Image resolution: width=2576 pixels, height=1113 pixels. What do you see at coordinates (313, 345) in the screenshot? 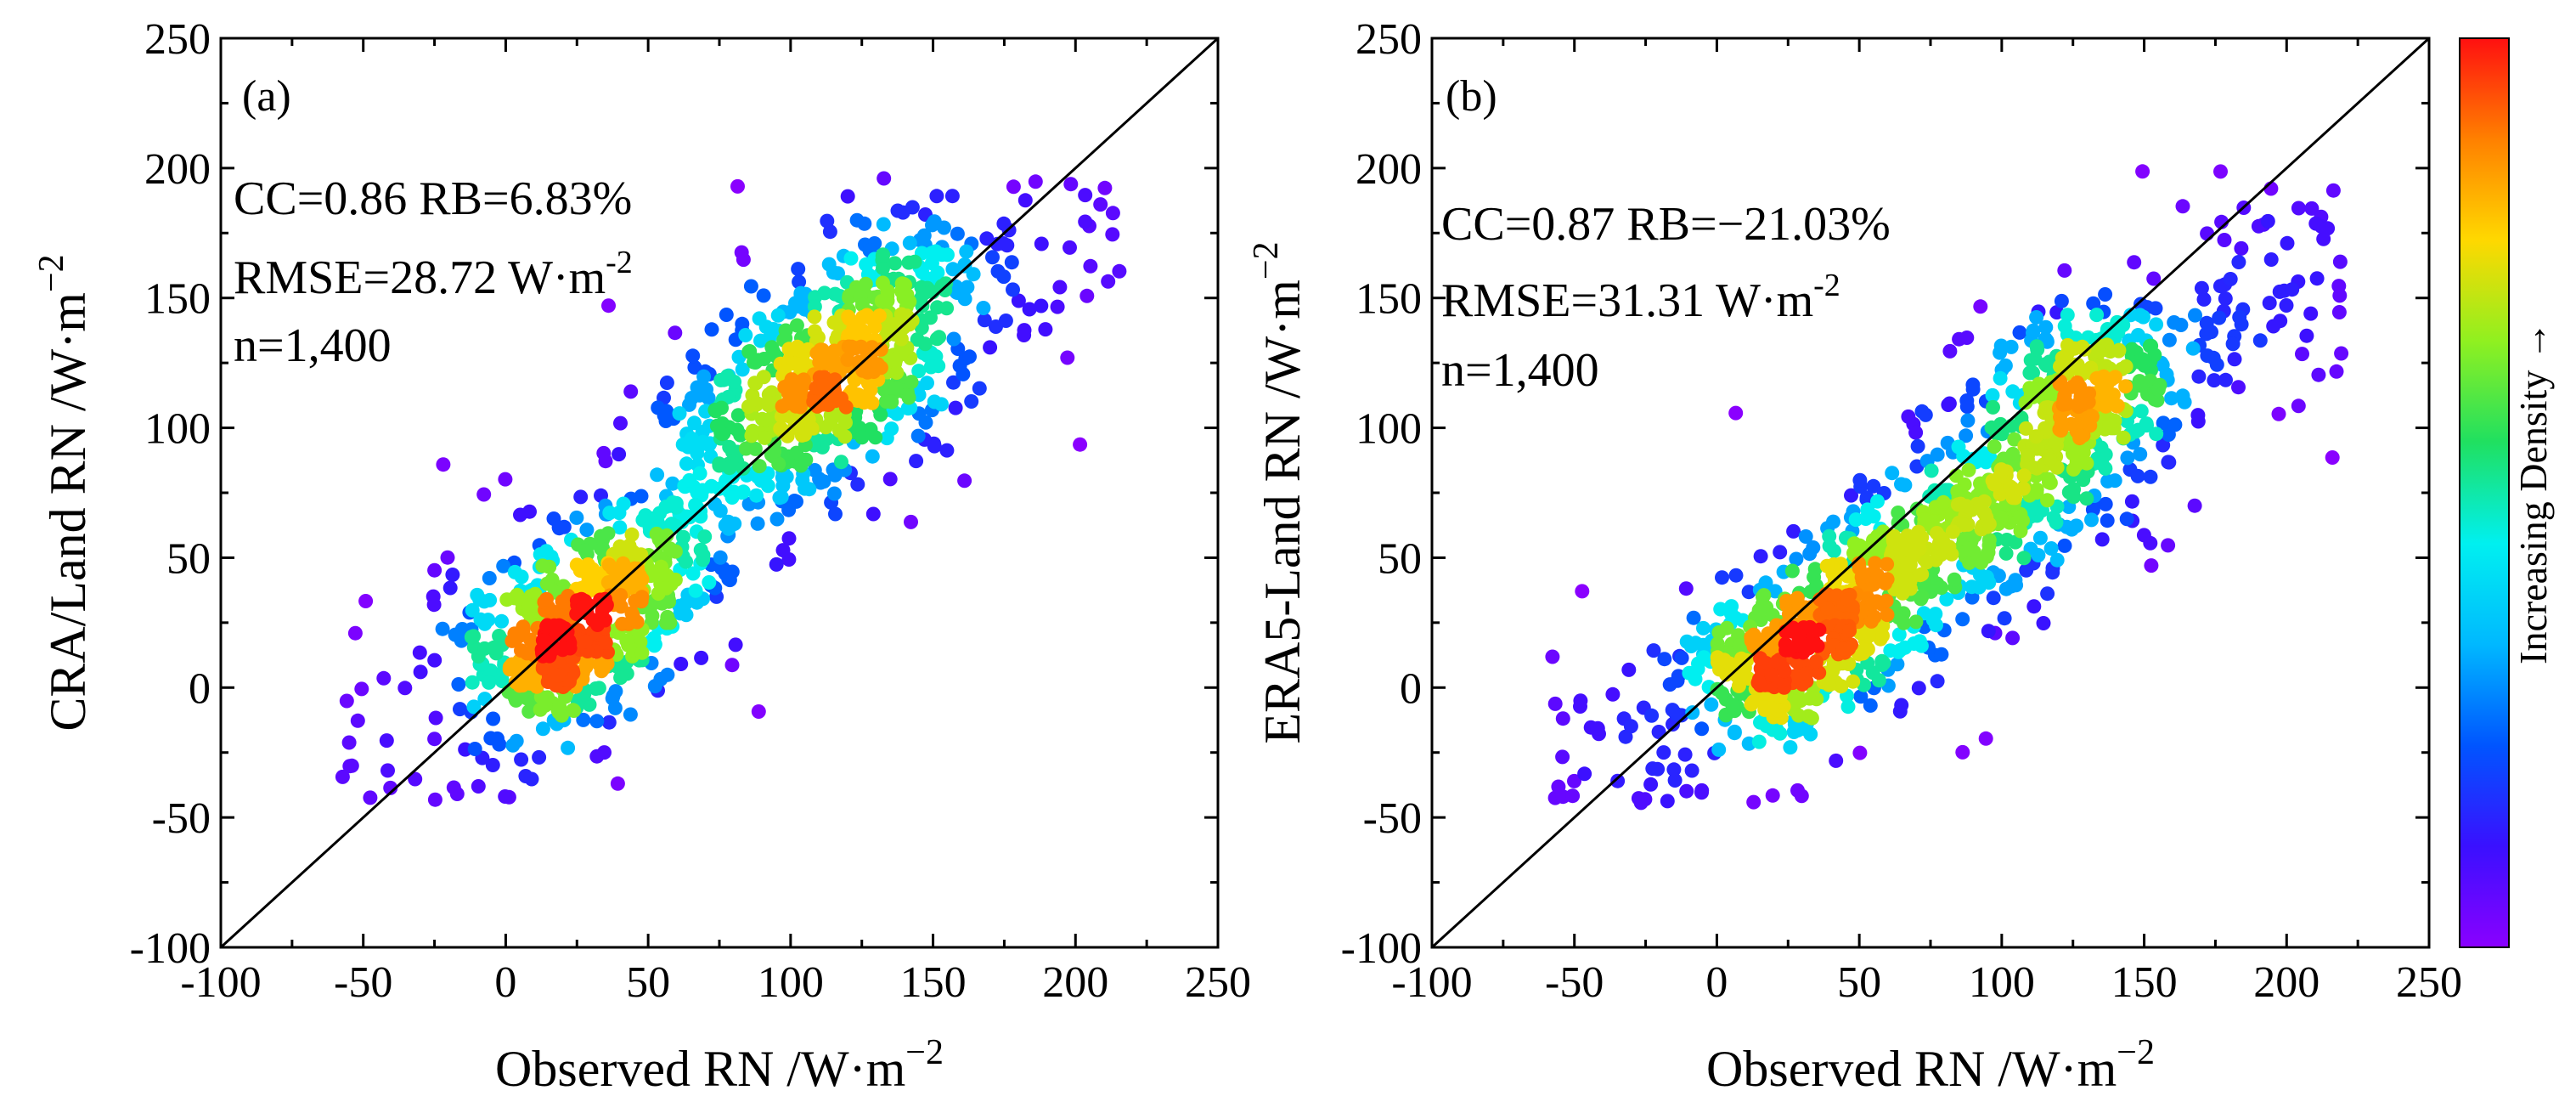
I see `stats-n-a: n=1,400` at bounding box center [313, 345].